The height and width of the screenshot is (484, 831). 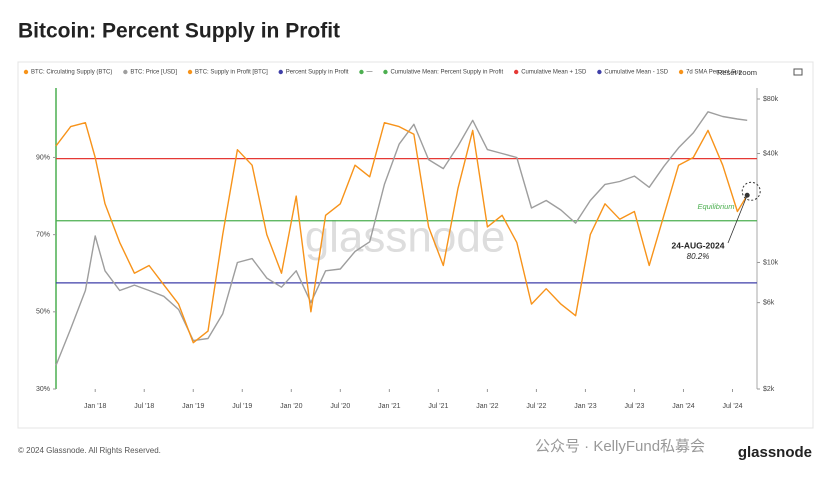 What do you see at coordinates (798, 72) in the screenshot?
I see `camera-icon` at bounding box center [798, 72].